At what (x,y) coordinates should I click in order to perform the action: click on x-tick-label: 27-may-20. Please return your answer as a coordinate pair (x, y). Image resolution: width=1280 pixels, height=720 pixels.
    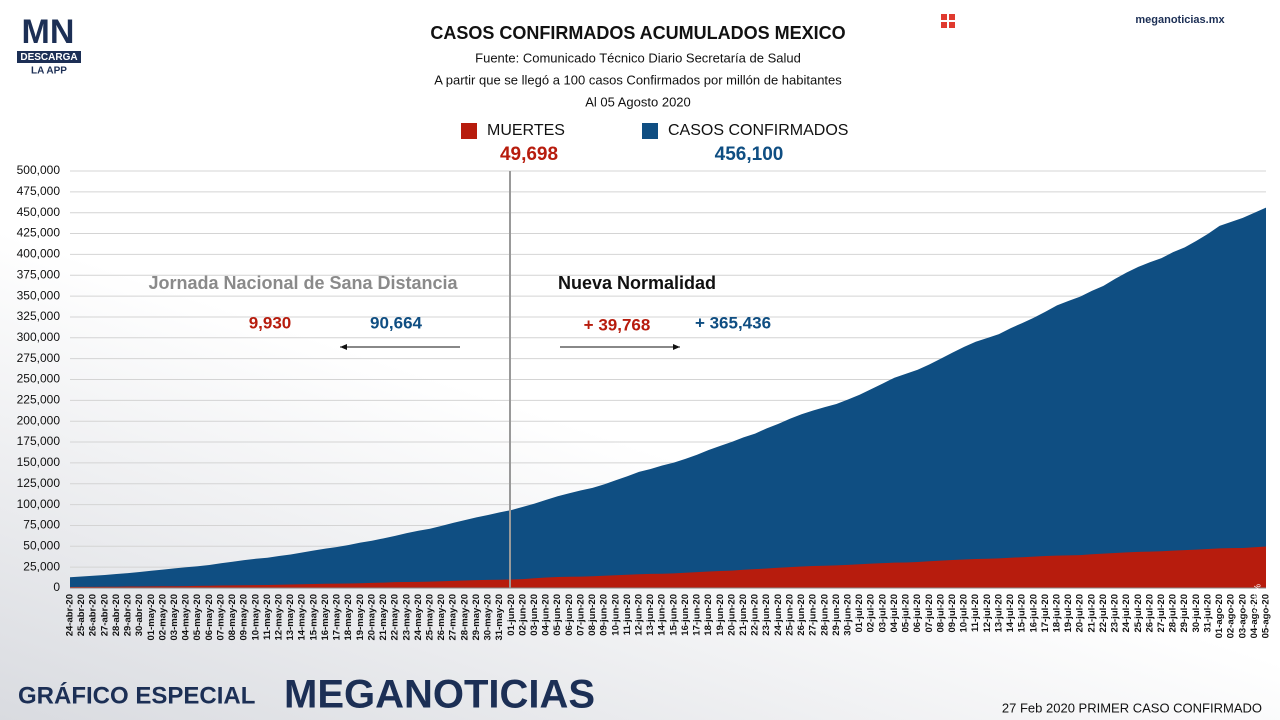
    Looking at the image, I should click on (453, 617).